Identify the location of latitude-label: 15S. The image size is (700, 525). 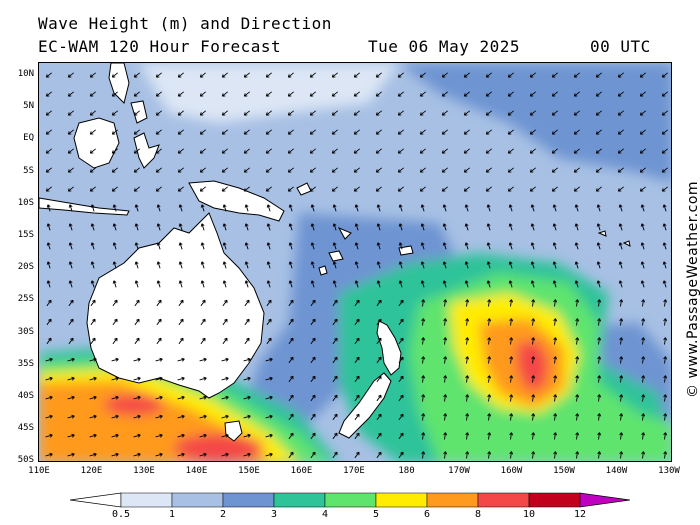
(25, 235).